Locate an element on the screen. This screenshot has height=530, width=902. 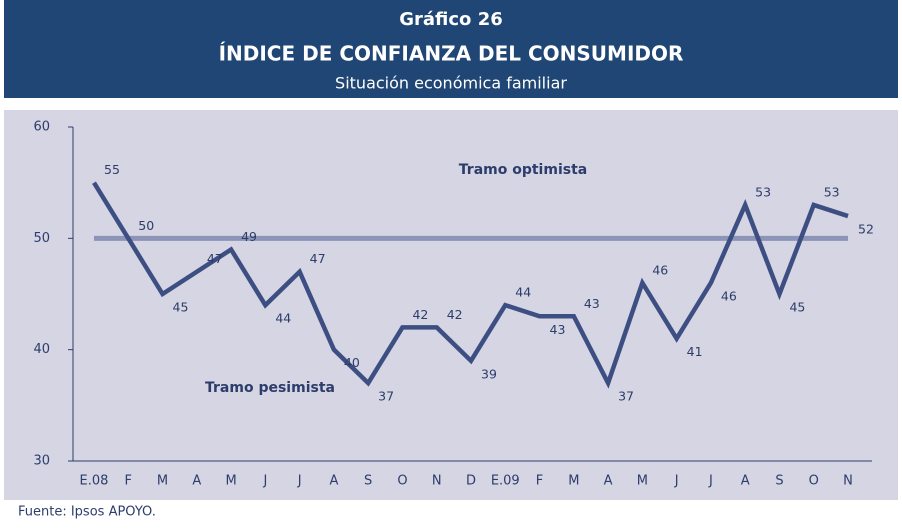
chart-title: Gráfico 26 is located at coordinates (451, 19).